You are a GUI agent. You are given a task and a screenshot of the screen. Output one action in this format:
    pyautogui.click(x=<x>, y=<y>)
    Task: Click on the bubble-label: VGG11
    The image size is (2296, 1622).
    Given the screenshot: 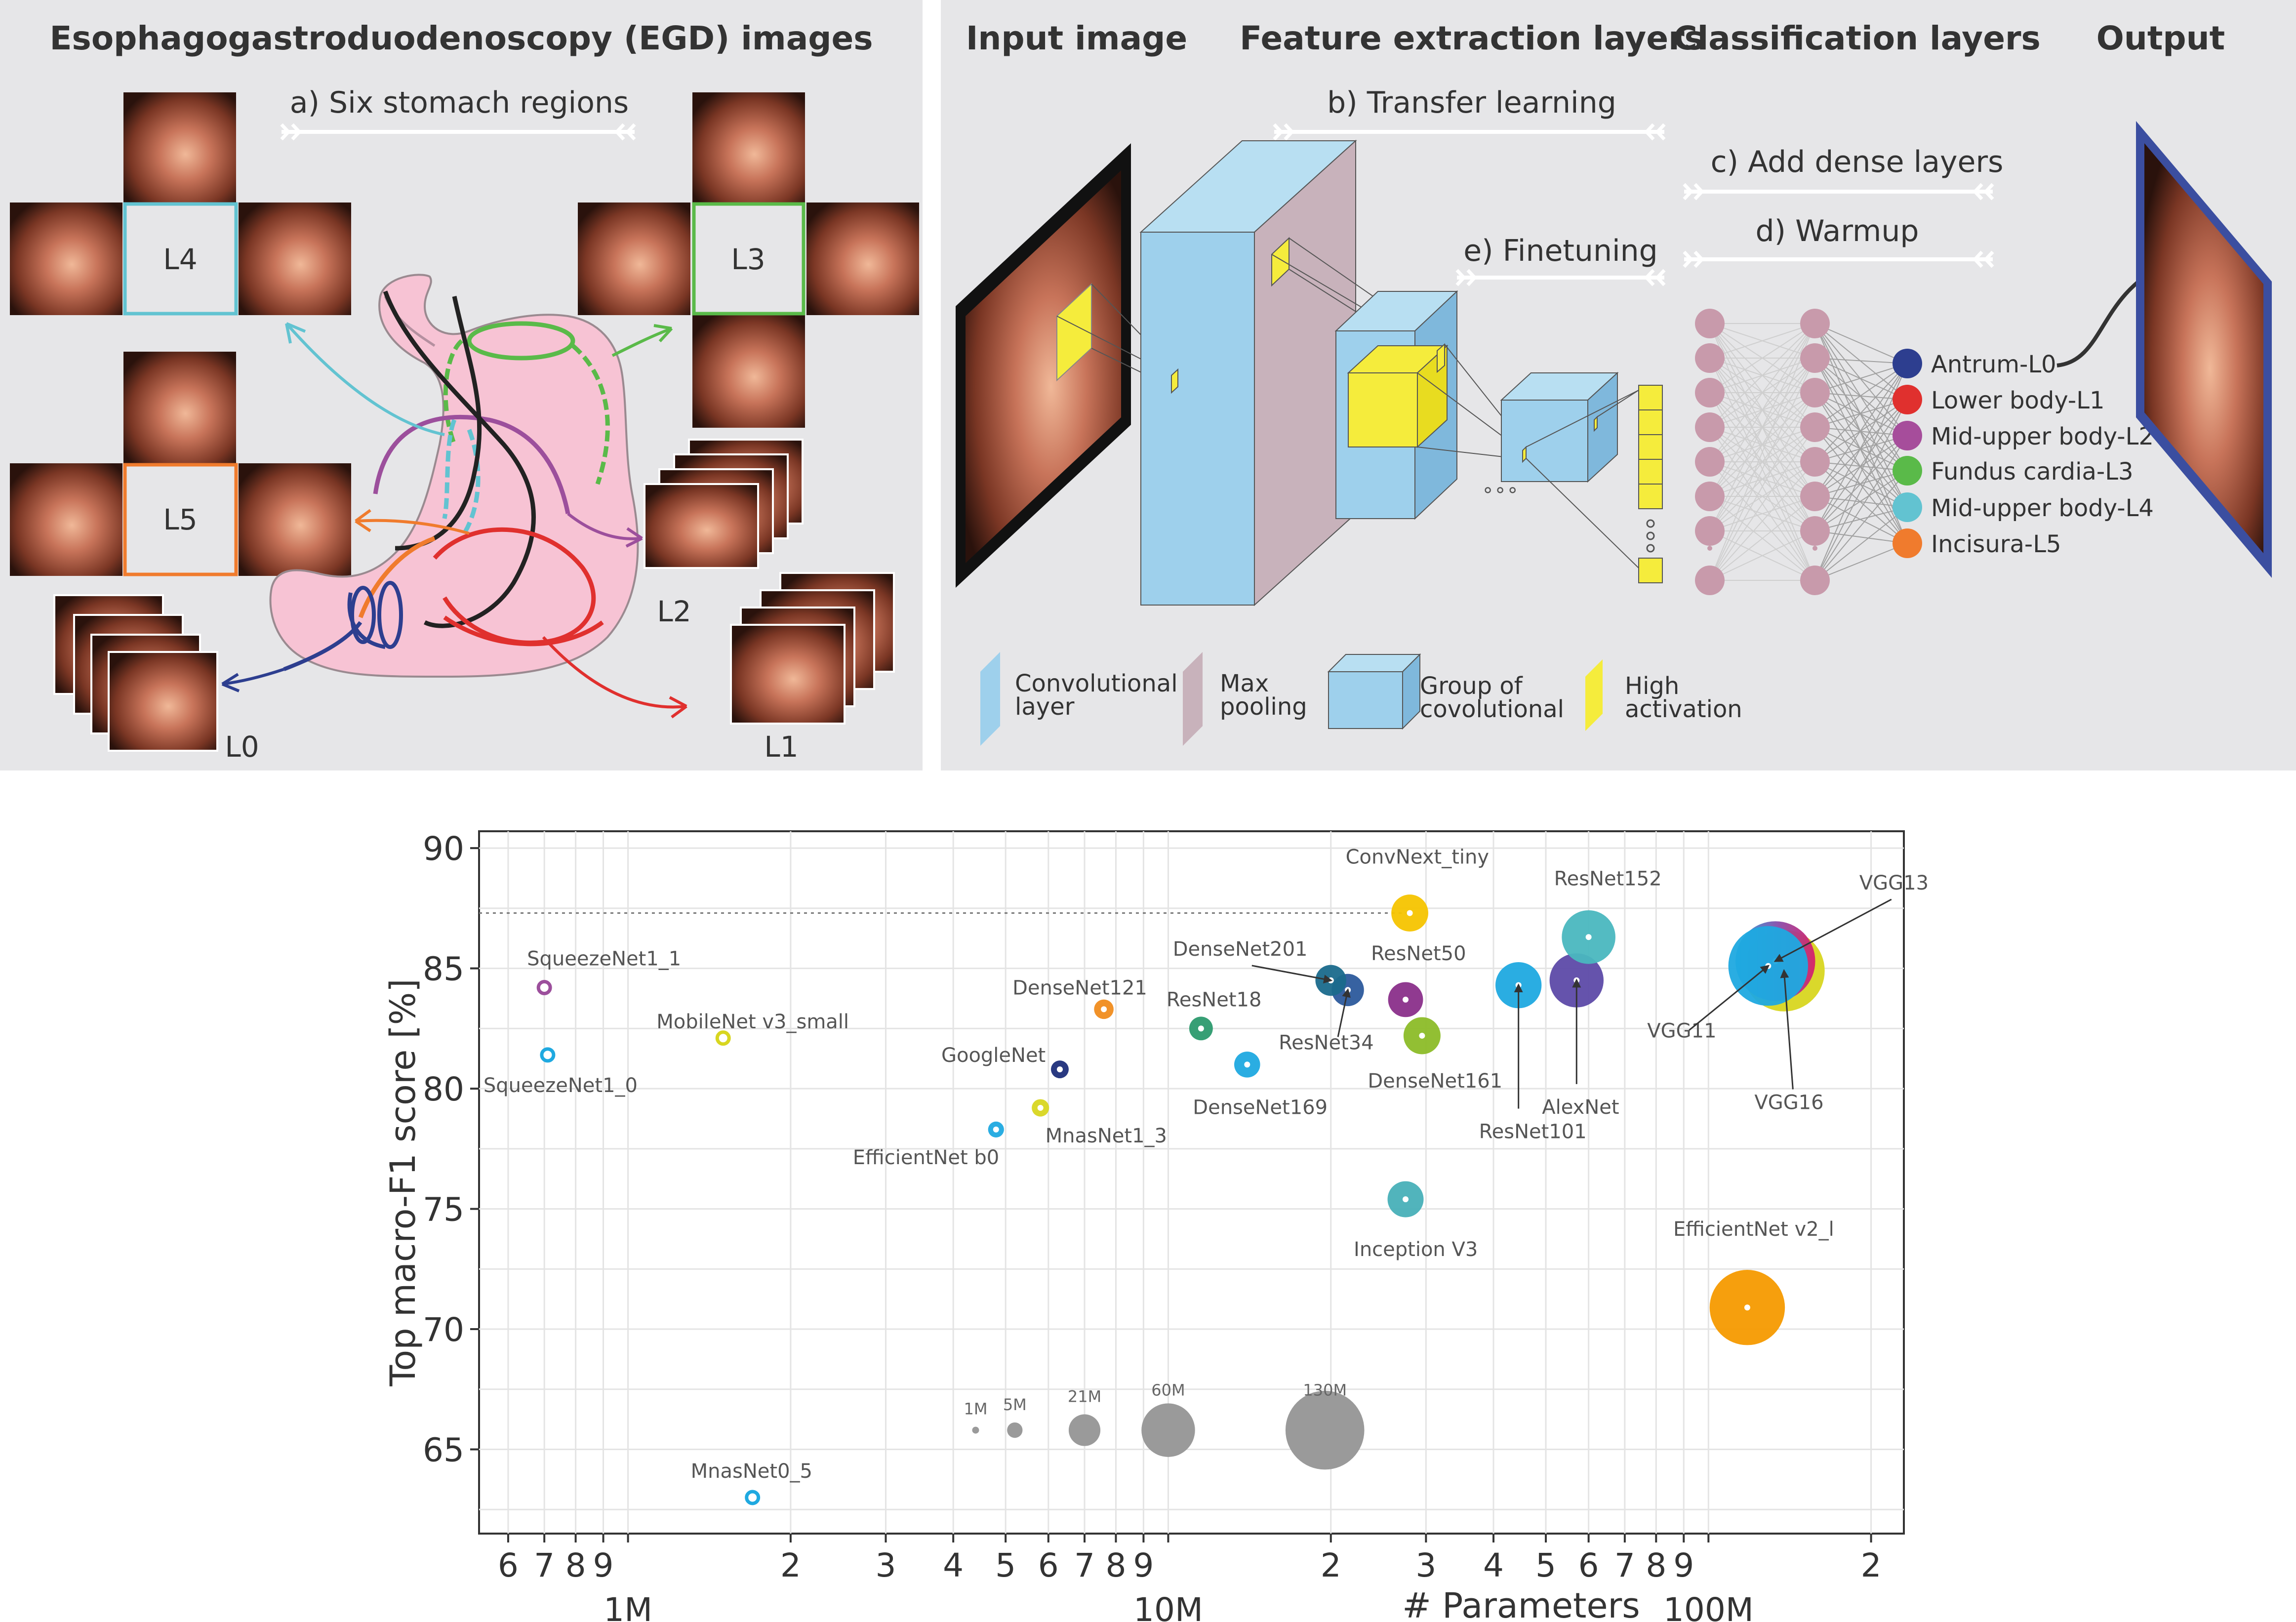 What is the action you would take?
    pyautogui.click(x=1681, y=1031)
    